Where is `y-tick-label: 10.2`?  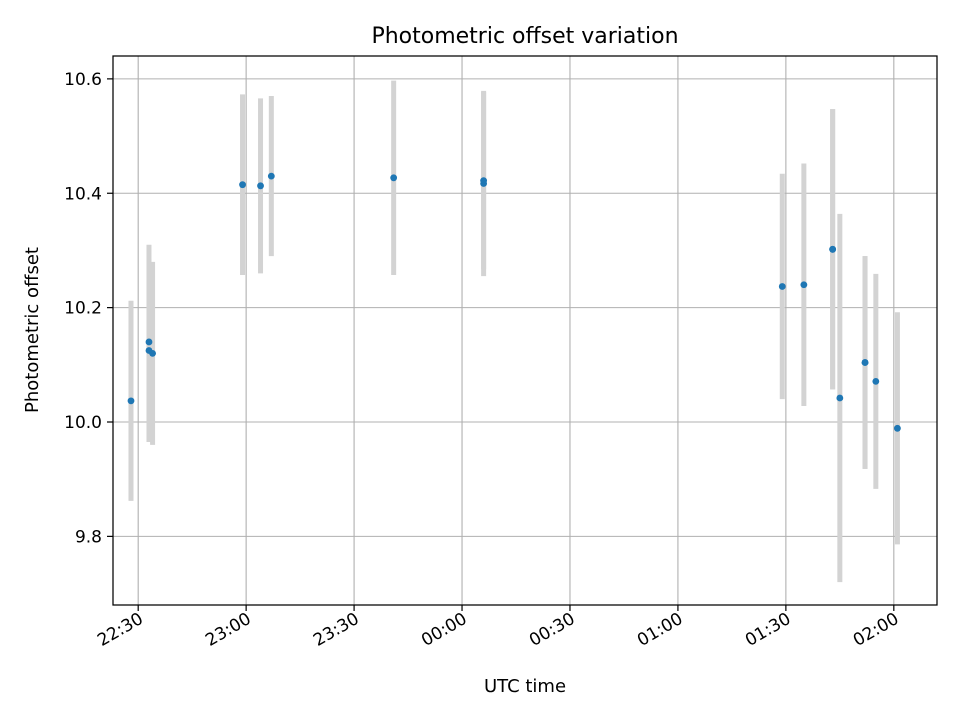 y-tick-label: 10.2 is located at coordinates (83, 309).